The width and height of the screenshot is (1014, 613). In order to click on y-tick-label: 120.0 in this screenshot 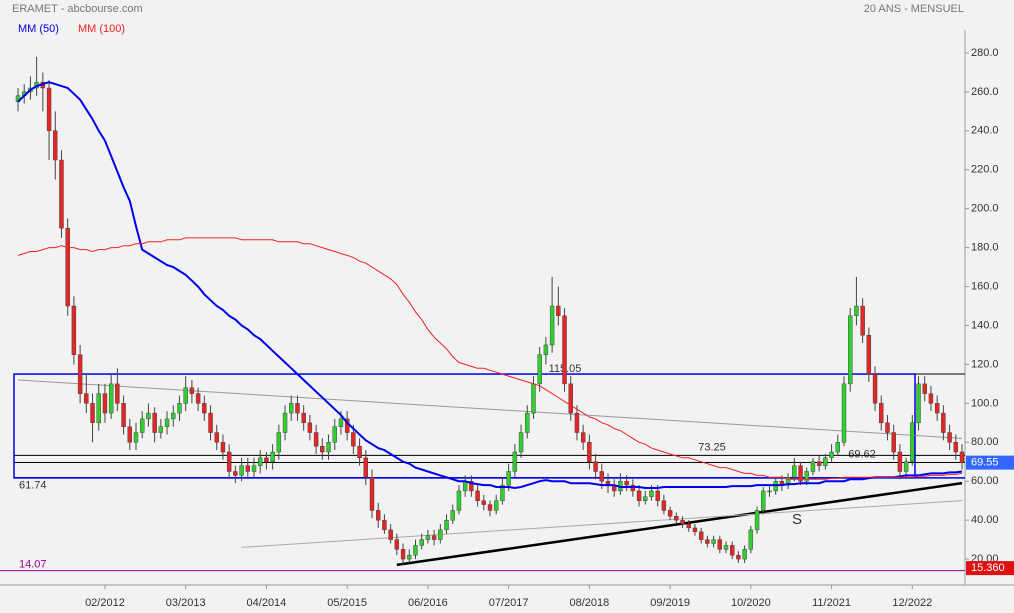, I will do `click(985, 364)`.